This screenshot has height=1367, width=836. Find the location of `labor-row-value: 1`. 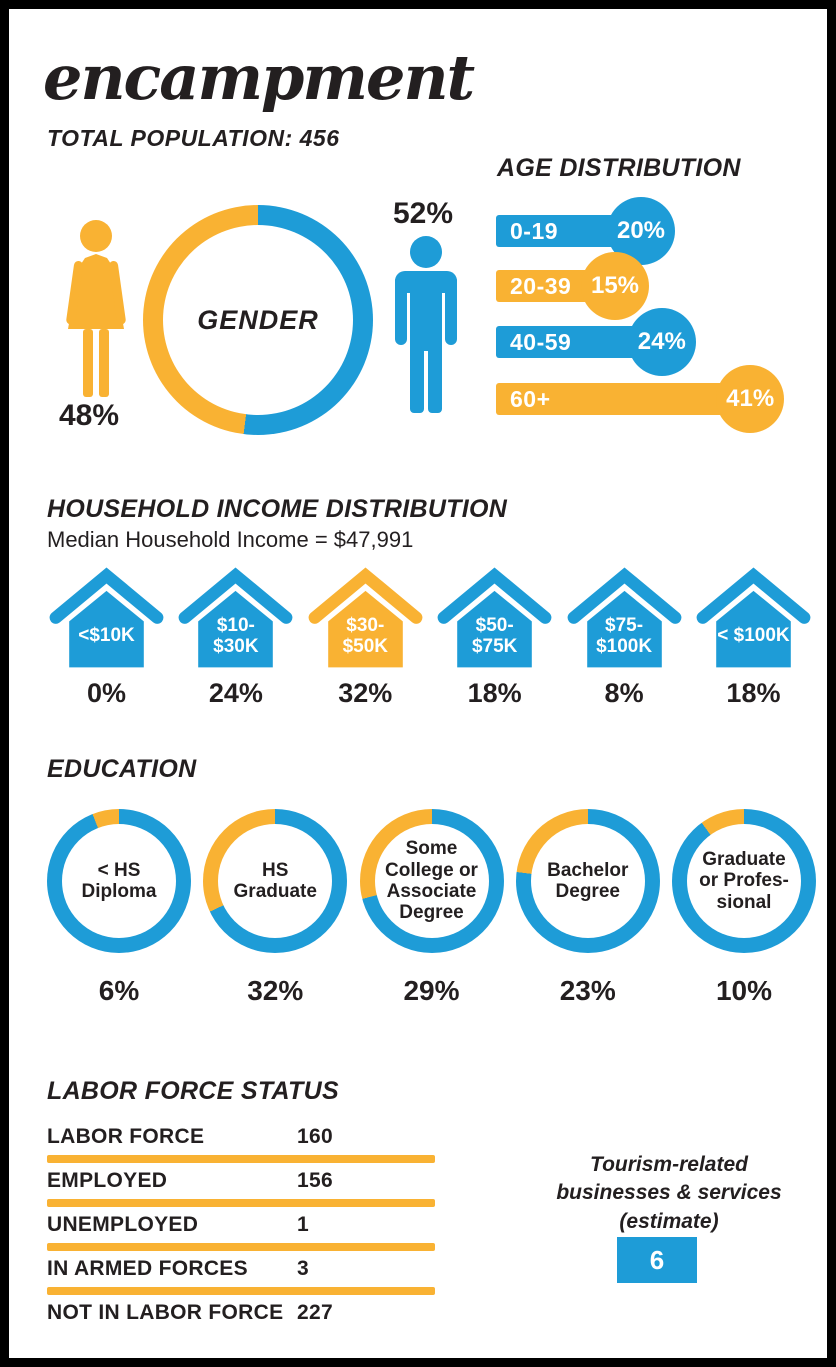

labor-row-value: 1 is located at coordinates (303, 1224).